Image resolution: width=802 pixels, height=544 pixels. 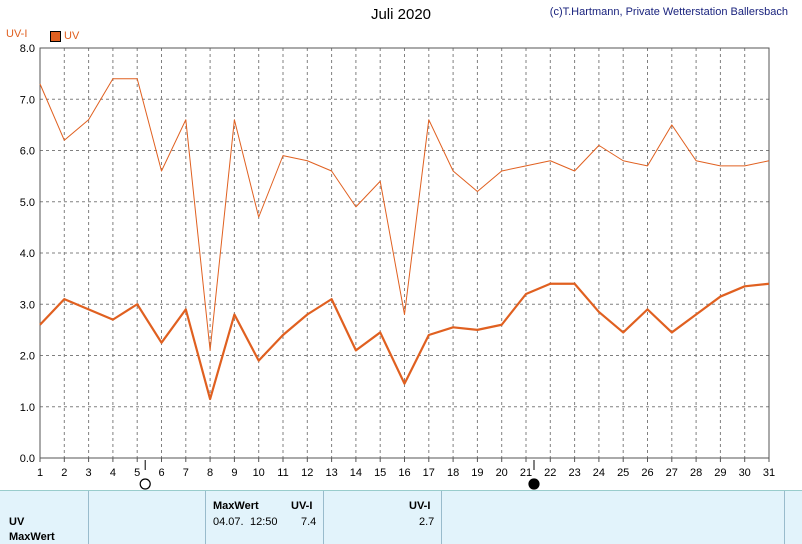 What do you see at coordinates (745, 473) in the screenshot?
I see `x-tick-label: 30` at bounding box center [745, 473].